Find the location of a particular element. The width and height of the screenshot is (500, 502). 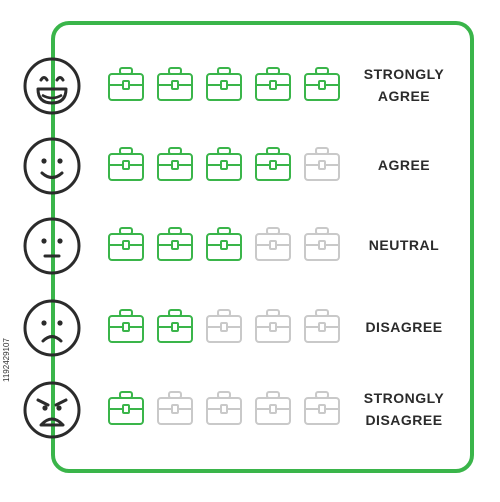

angry-face-icon is located at coordinates (52, 410).